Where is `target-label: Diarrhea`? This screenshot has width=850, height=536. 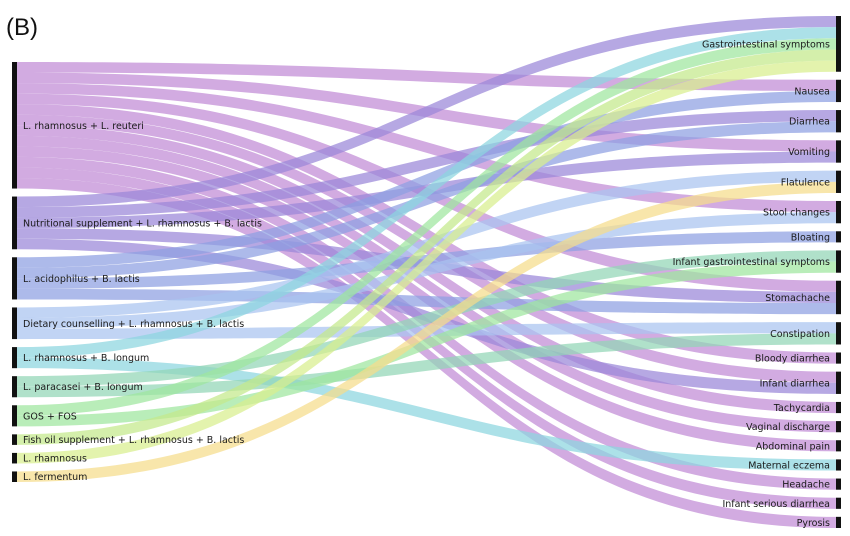 target-label: Diarrhea is located at coordinates (809, 122).